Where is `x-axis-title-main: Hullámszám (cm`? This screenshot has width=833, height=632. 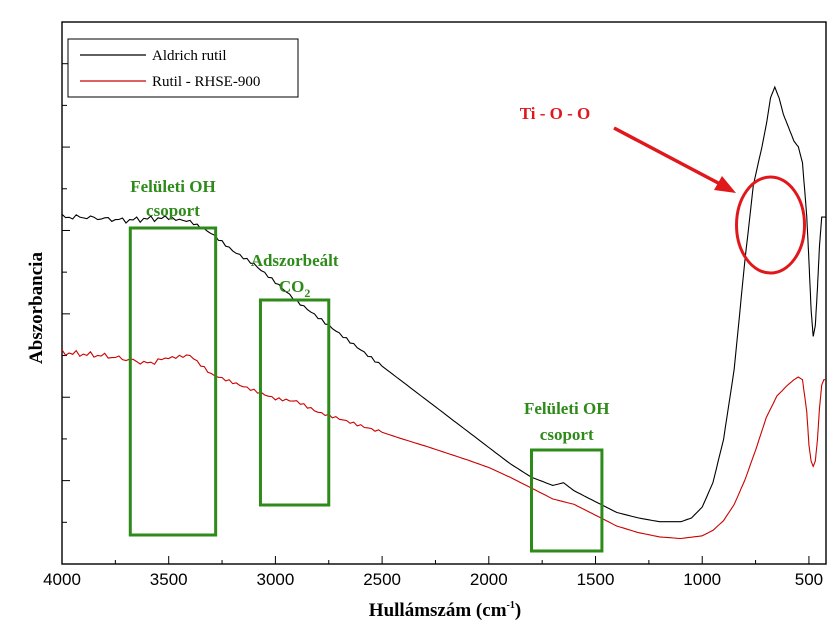
x-axis-title-main: Hullámszám (cm is located at coordinates (438, 610).